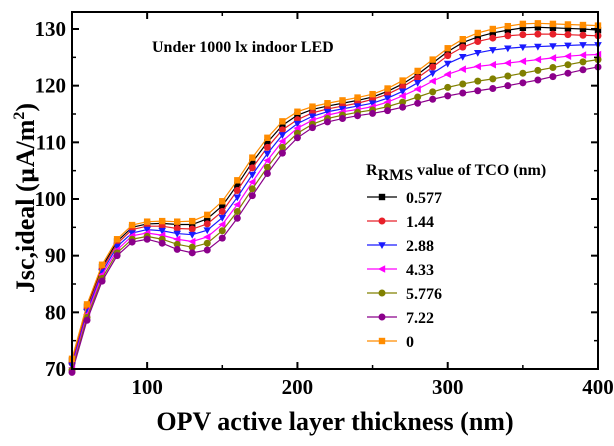 The width and height of the screenshot is (614, 446). What do you see at coordinates (25, 107) in the screenshot?
I see `y-axis-title-close: )` at bounding box center [25, 107].